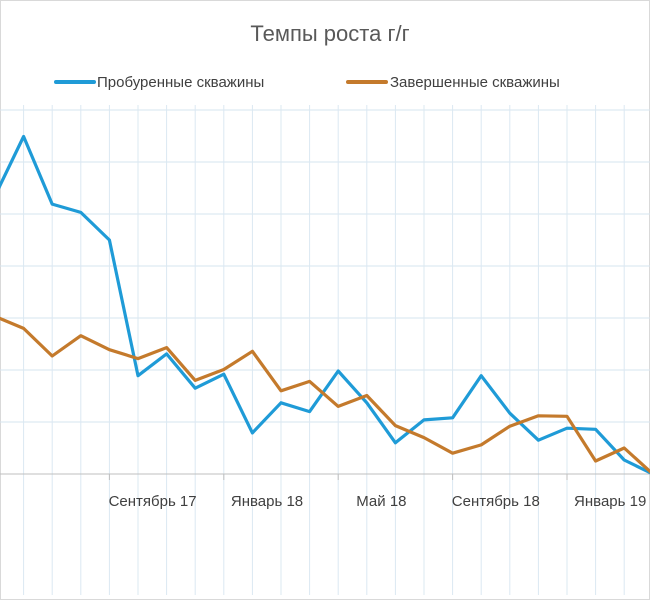 This screenshot has height=600, width=650. What do you see at coordinates (475, 82) in the screenshot?
I see `legend-label-completed: Завершенные скважины` at bounding box center [475, 82].